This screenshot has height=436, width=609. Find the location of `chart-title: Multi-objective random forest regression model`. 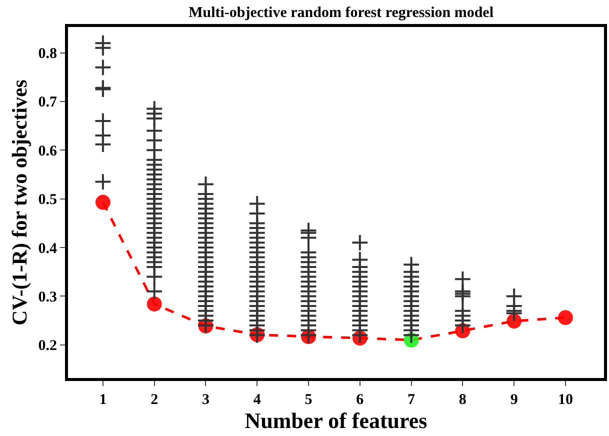

chart-title: Multi-objective random forest regression model is located at coordinates (341, 13).